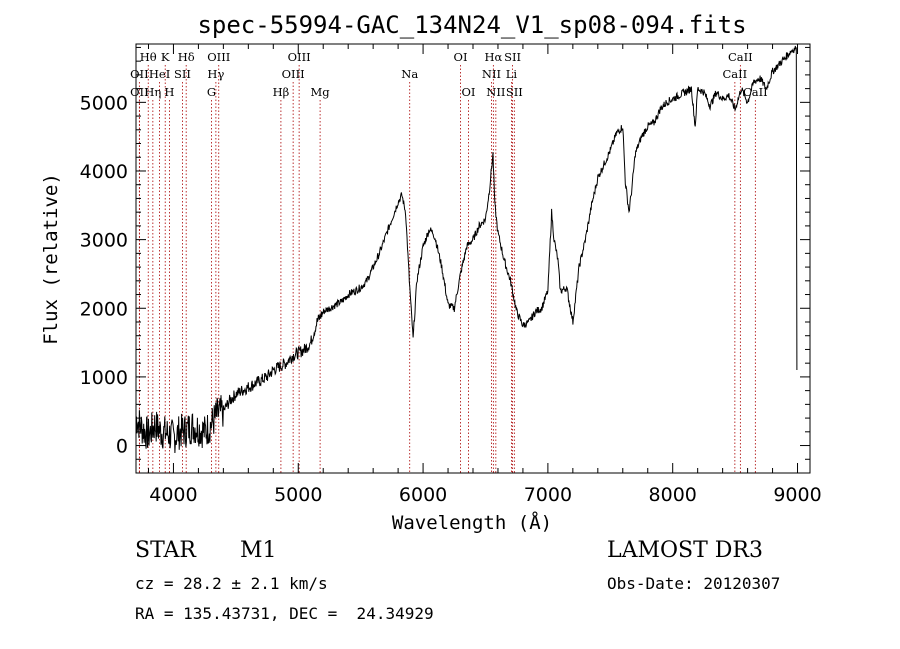  I want to click on chart-title: spec-55994-GAC_134N24_V1_sp08-094.fits, so click(471, 25).